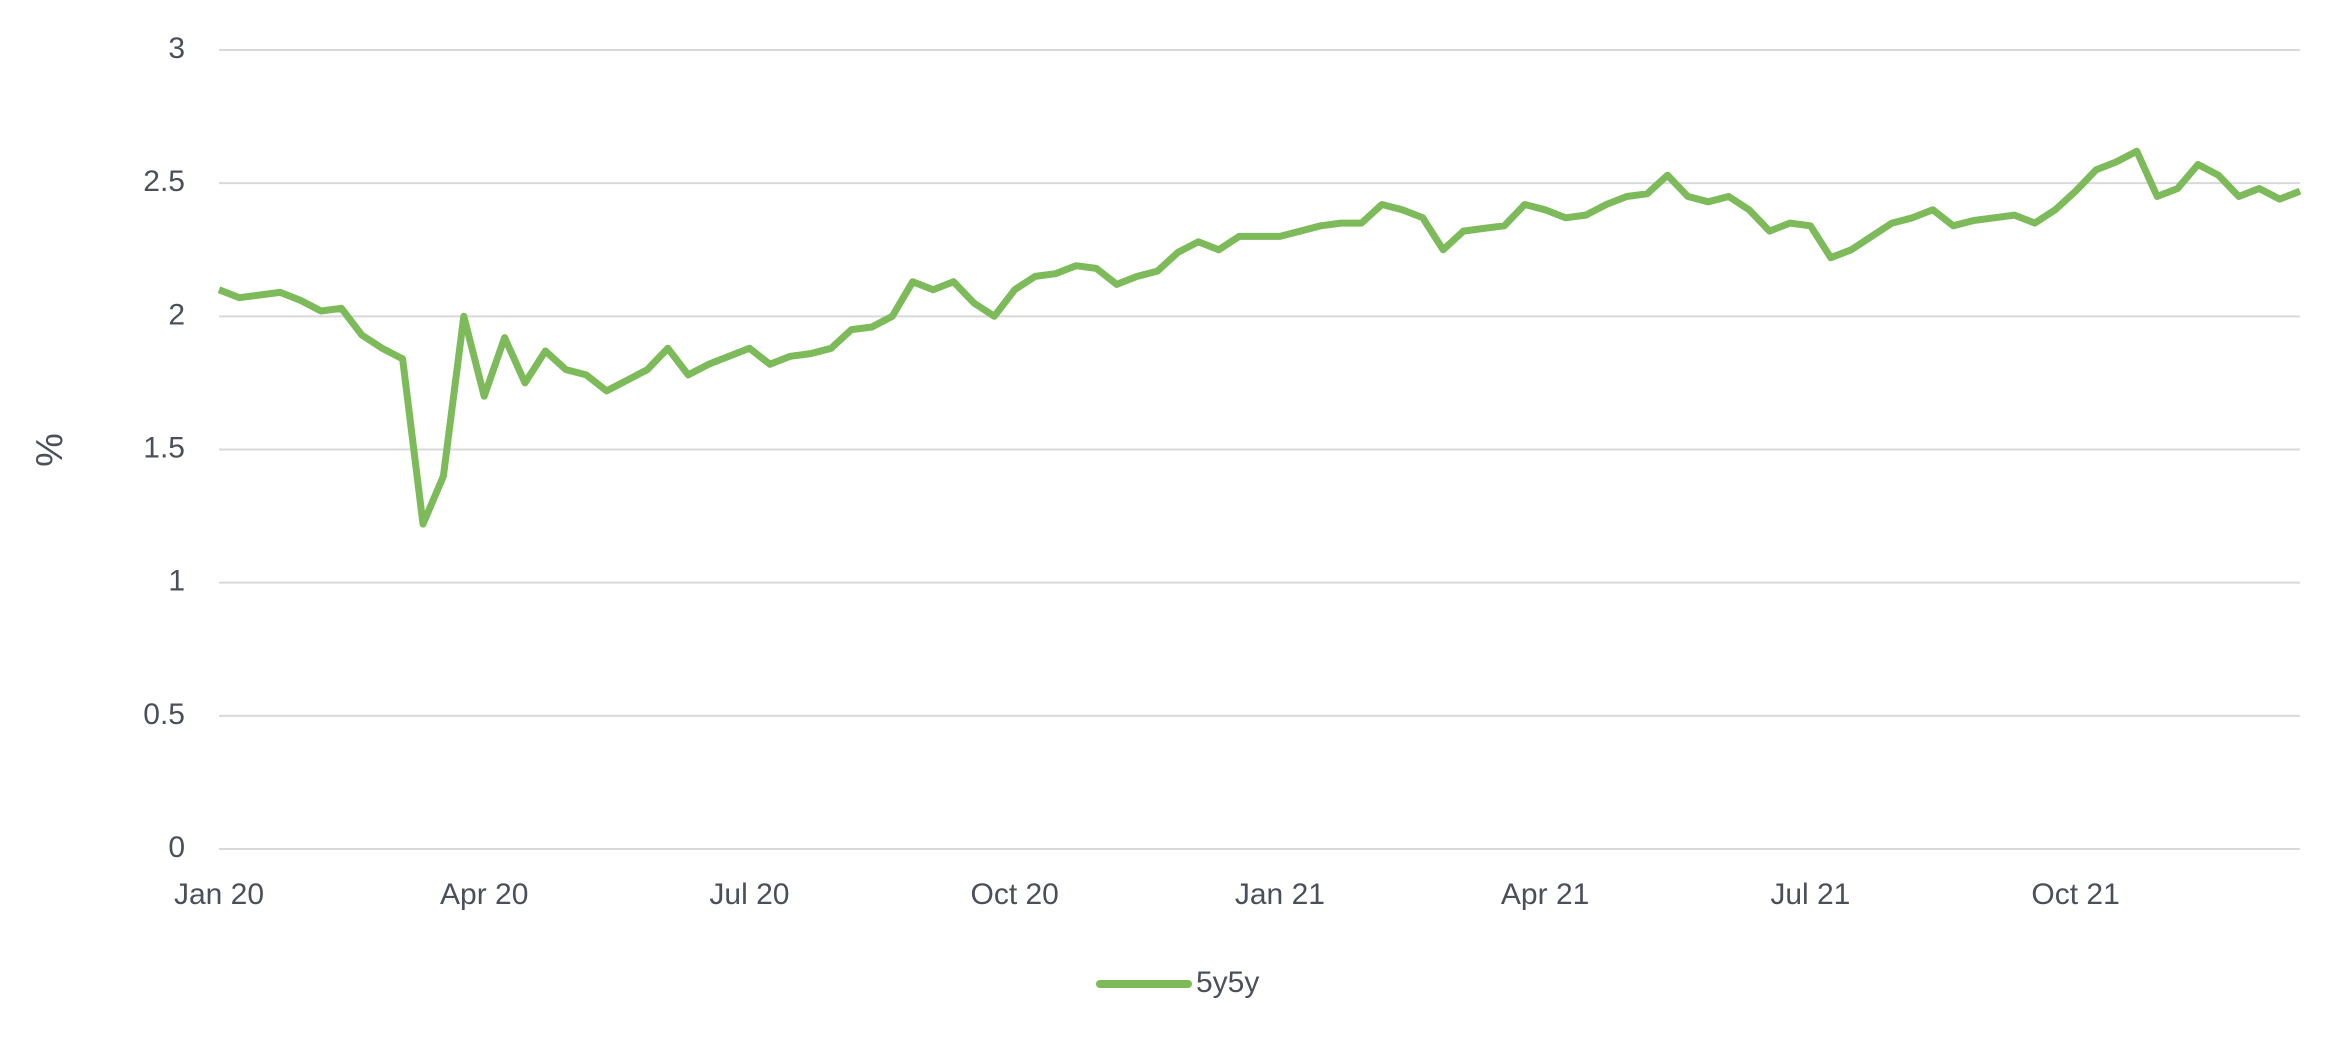  Describe the element at coordinates (176, 581) in the screenshot. I see `y-tick-label: 1` at that location.